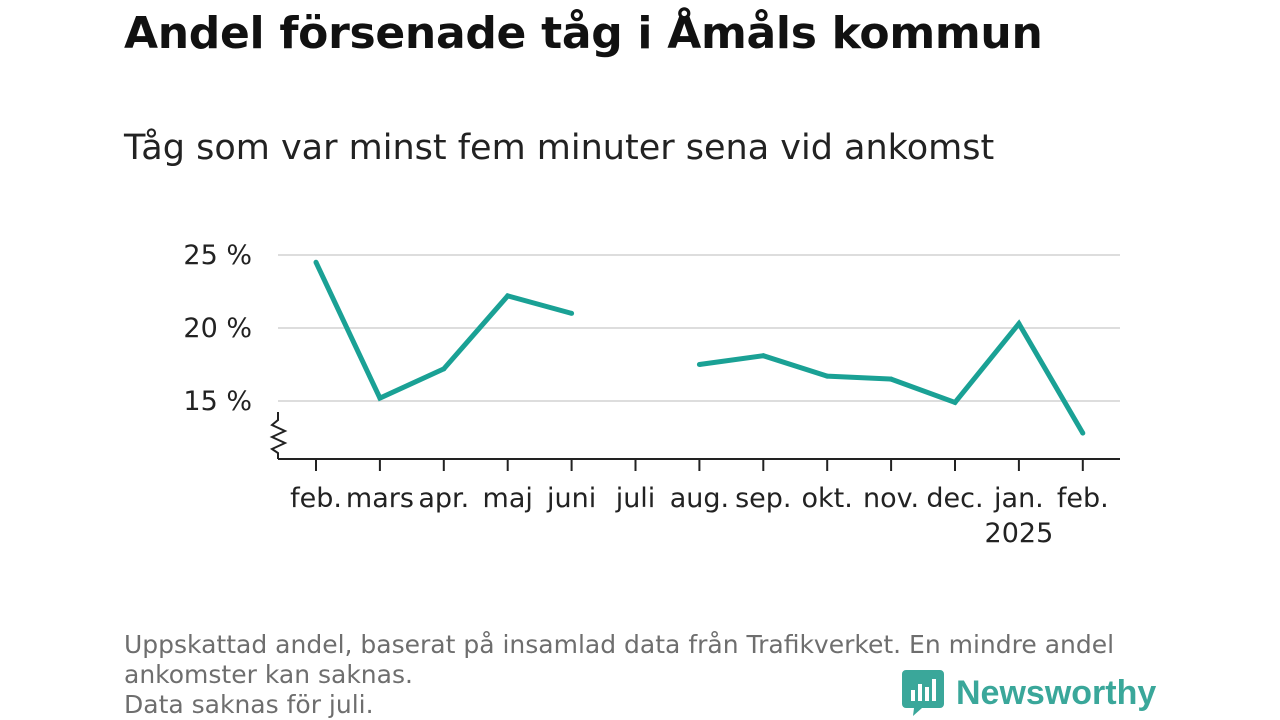 The image size is (1280, 720). Describe the element at coordinates (699, 498) in the screenshot. I see `x-tick-label: aug.` at that location.